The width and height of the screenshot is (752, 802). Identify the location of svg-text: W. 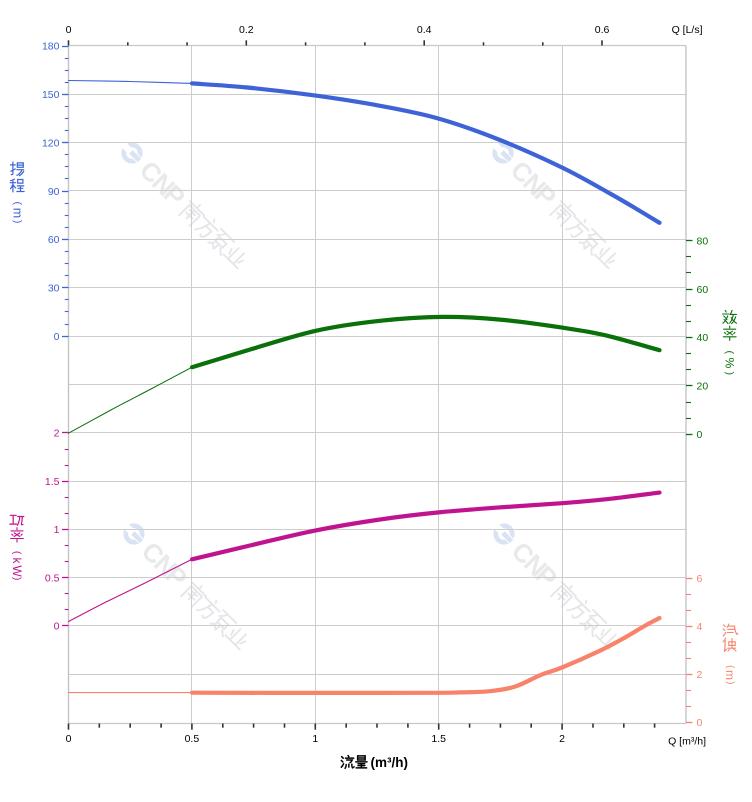
(17, 571).